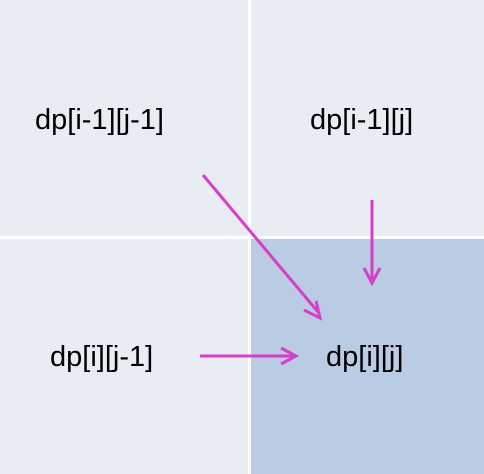 Image resolution: width=484 pixels, height=474 pixels. What do you see at coordinates (250, 356) in the screenshot?
I see `arrow-horizontal` at bounding box center [250, 356].